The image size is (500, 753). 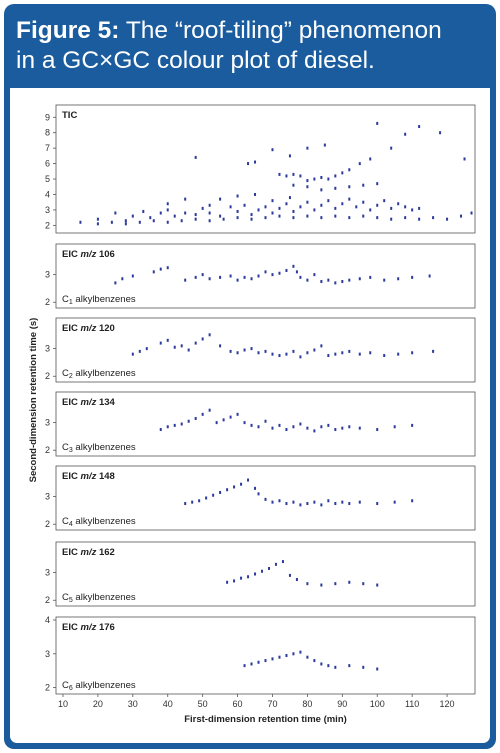 What do you see at coordinates (283, 30) in the screenshot?
I see `caption-line-1: The “roof-tiling” phenomenon` at bounding box center [283, 30].